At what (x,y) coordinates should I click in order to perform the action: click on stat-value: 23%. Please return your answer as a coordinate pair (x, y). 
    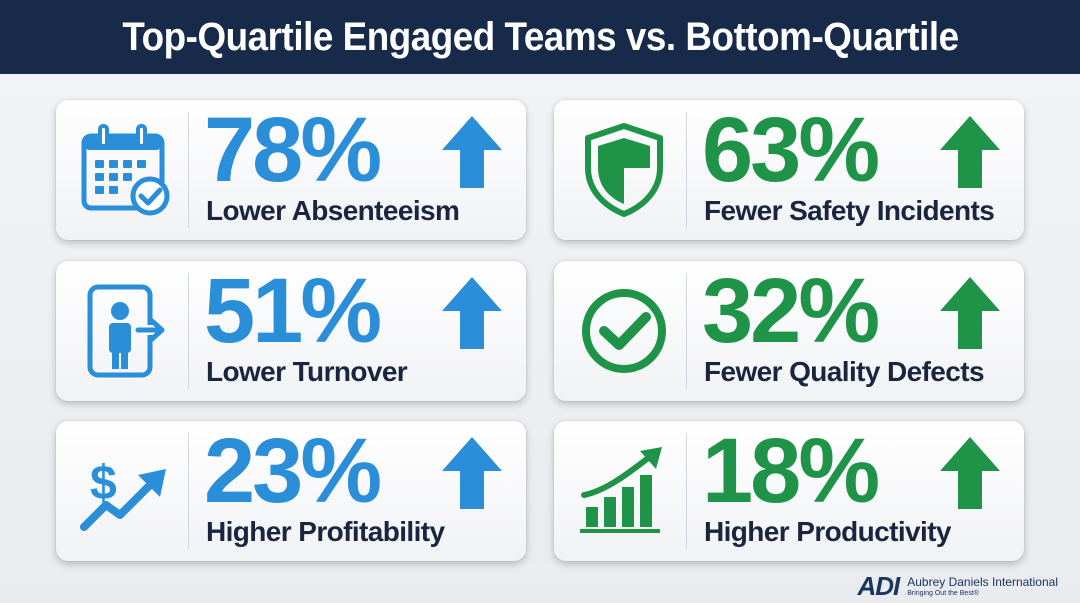
    Looking at the image, I should click on (293, 471).